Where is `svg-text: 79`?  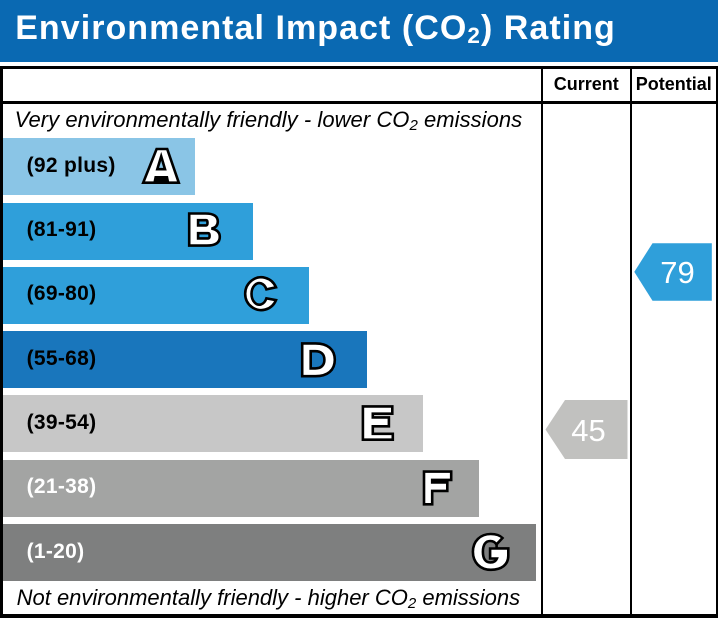
svg-text: 79 is located at coordinates (677, 272).